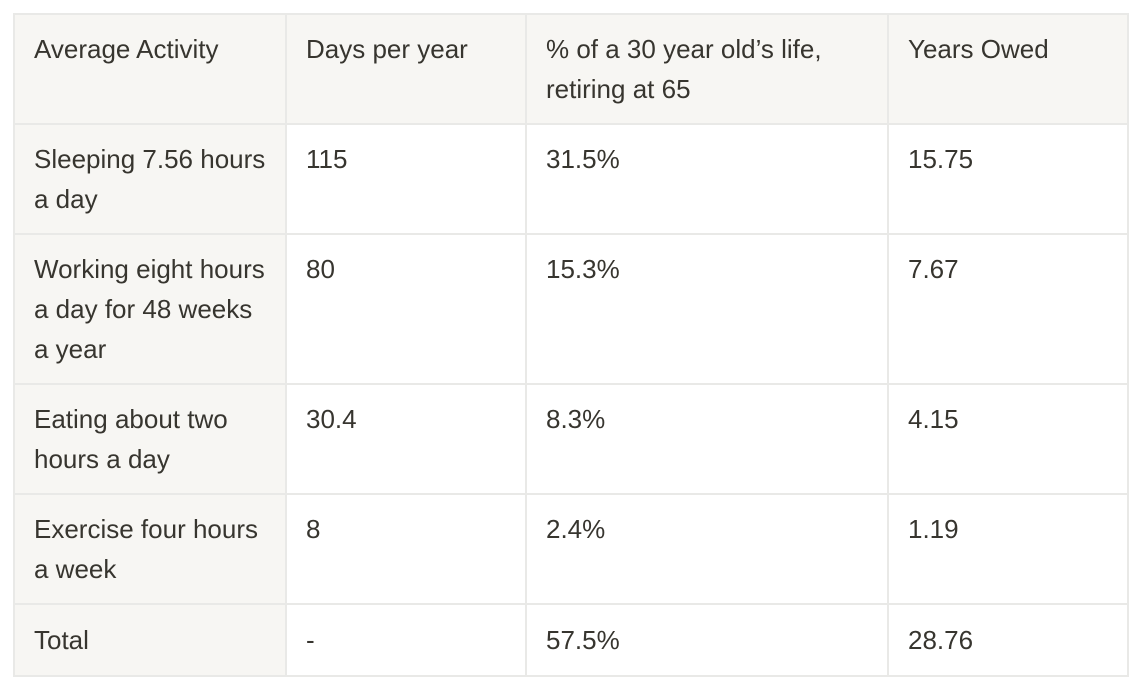  I want to click on header-days-per-year: Days per year, so click(406, 69).